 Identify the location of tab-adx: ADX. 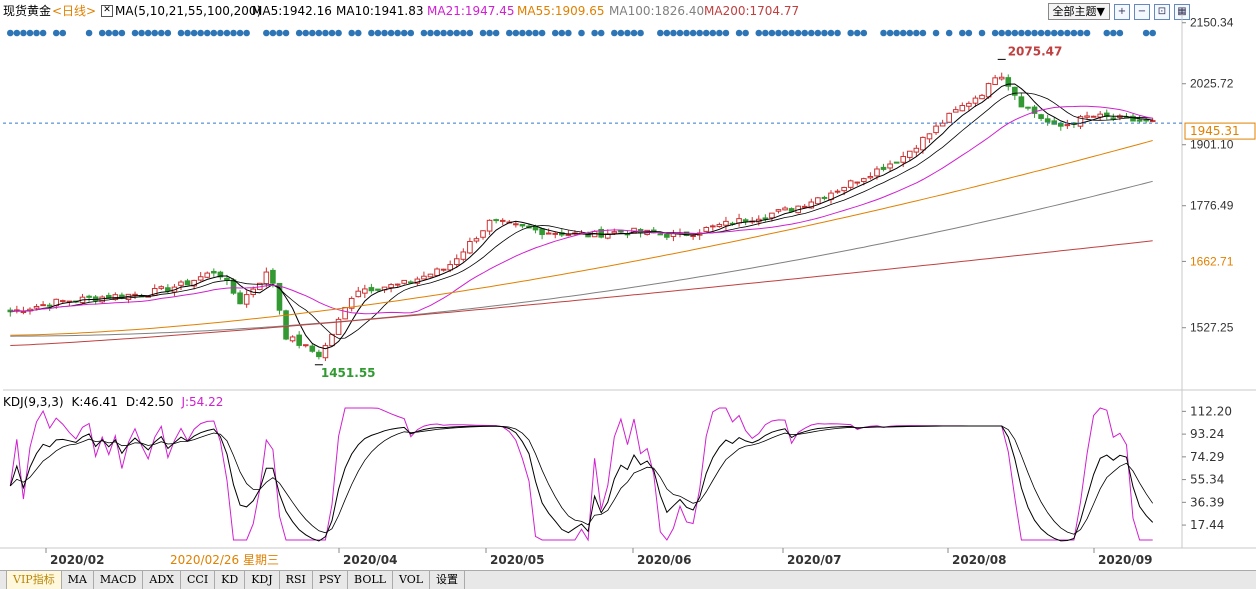
(162, 580).